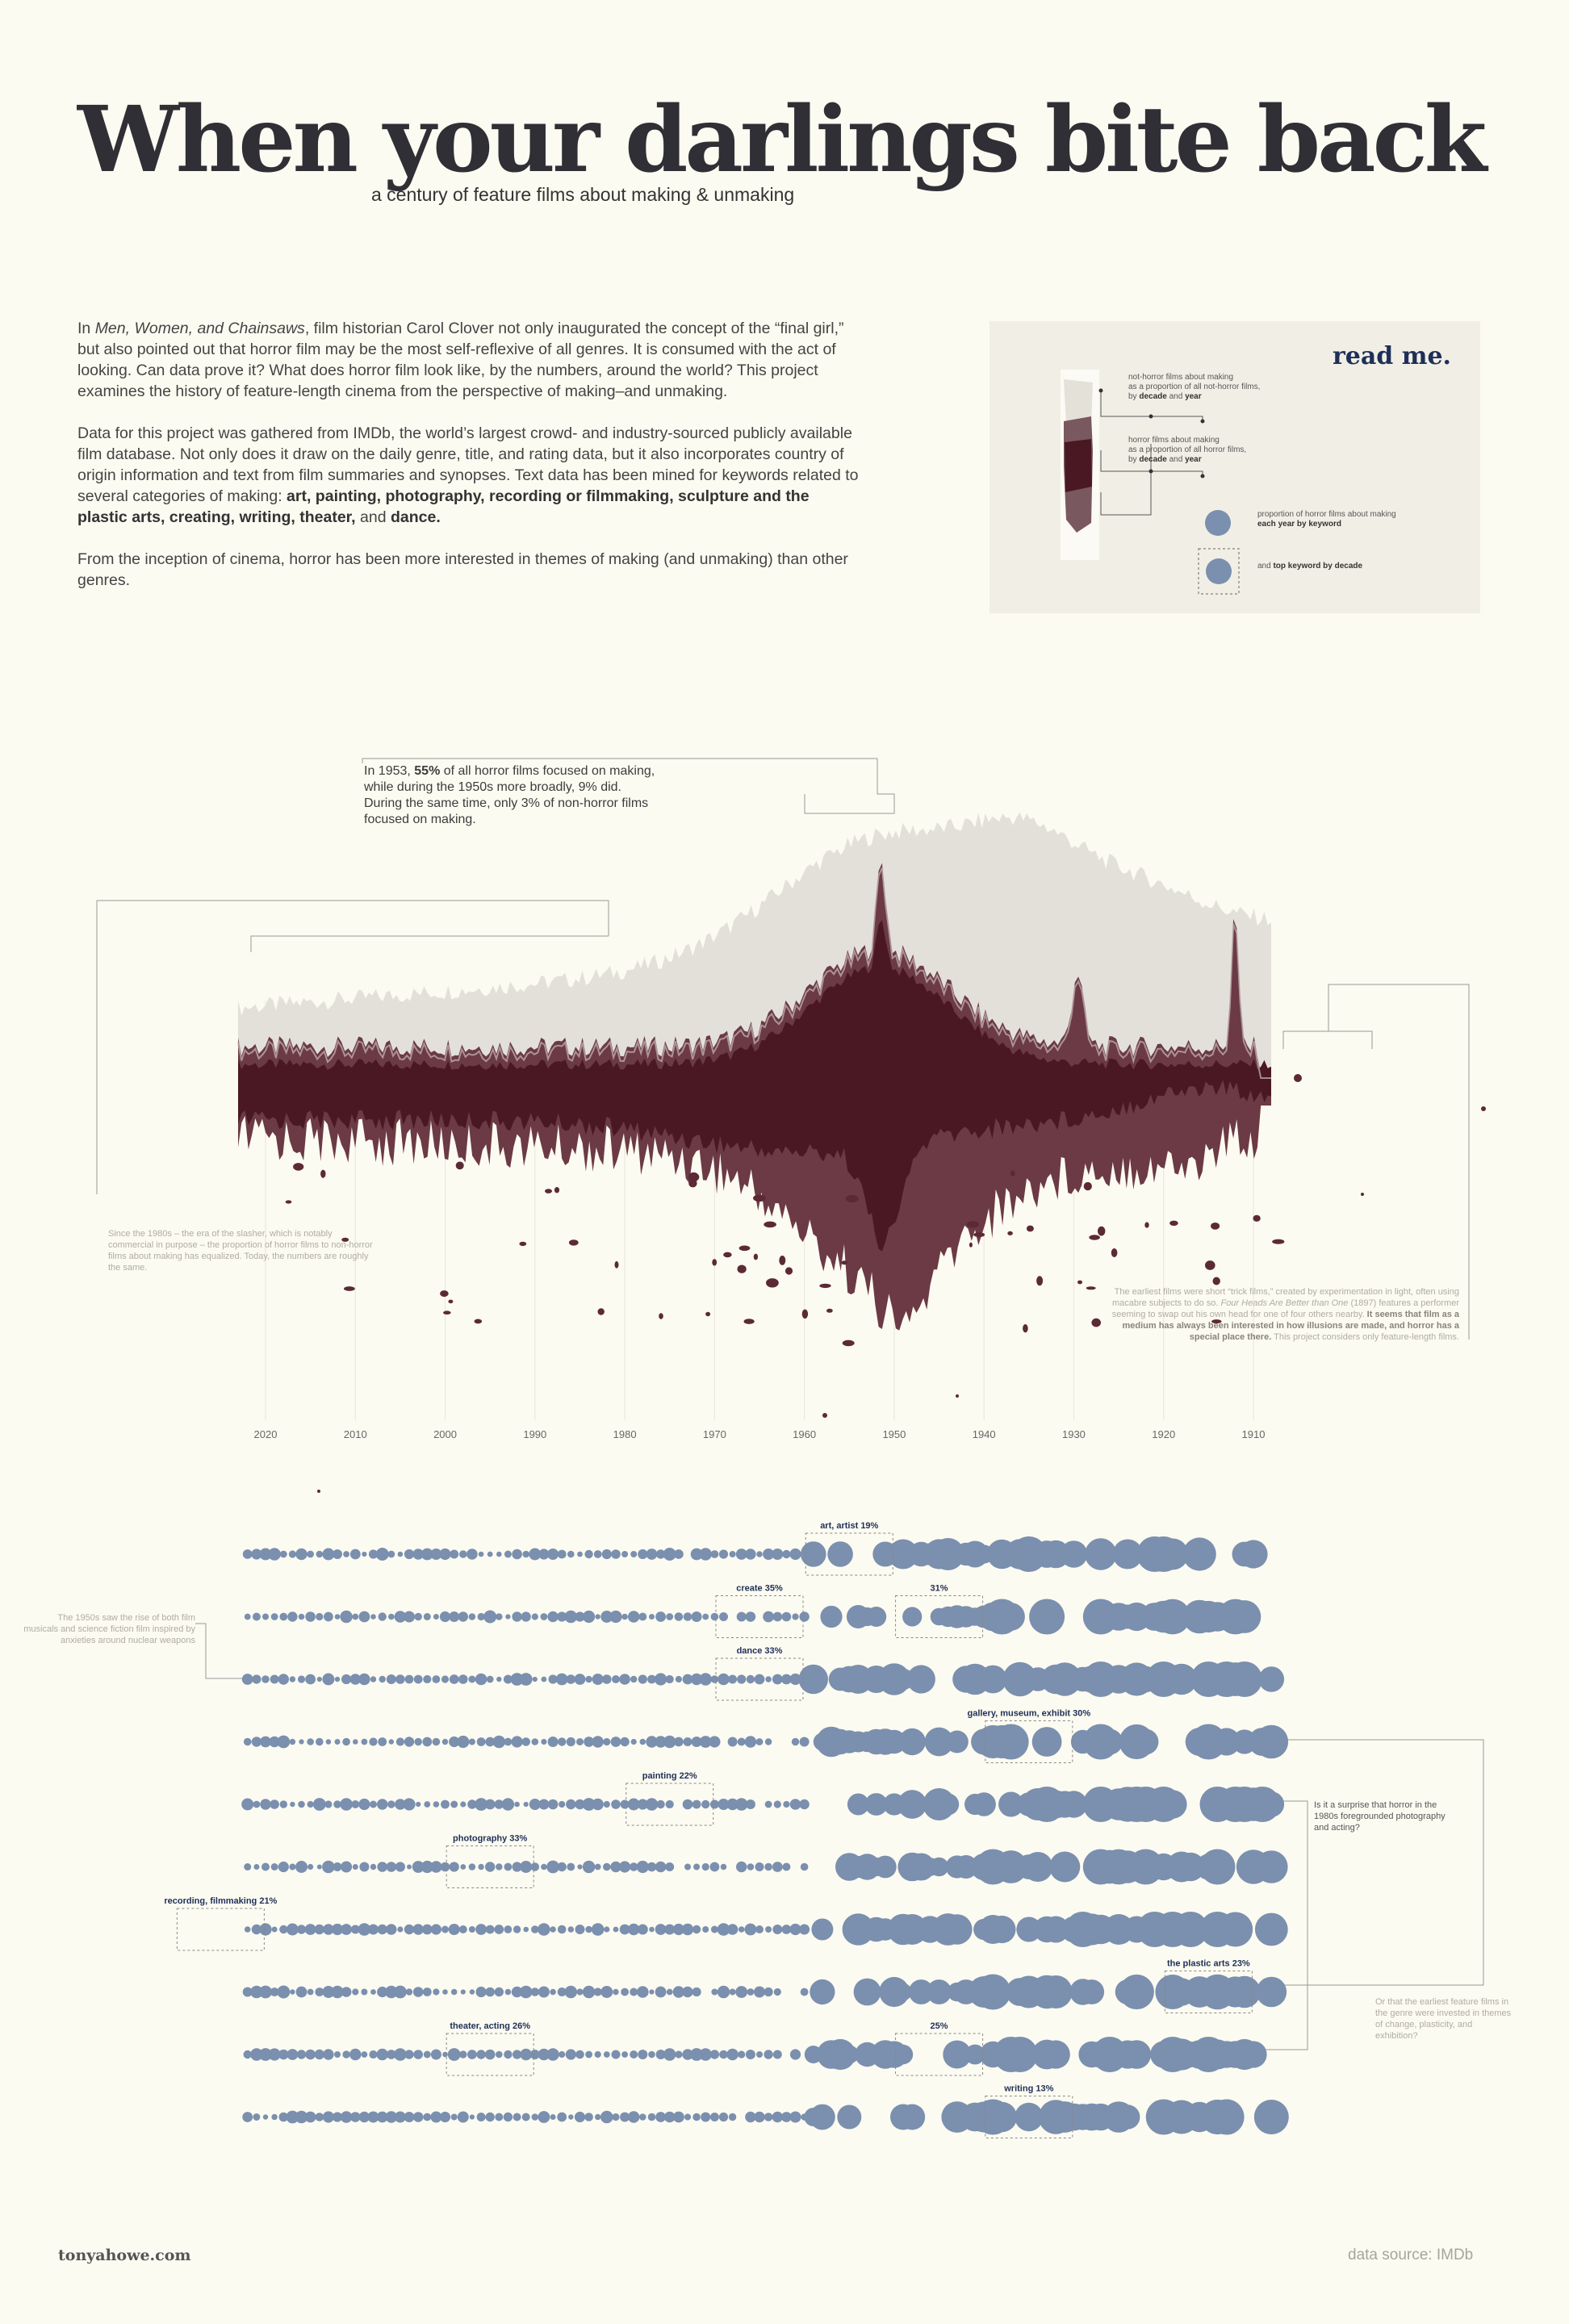 The image size is (1569, 2324). Describe the element at coordinates (726, 1924) in the screenshot. I see `dot-row-recording: recording, filmmaking 21%` at that location.